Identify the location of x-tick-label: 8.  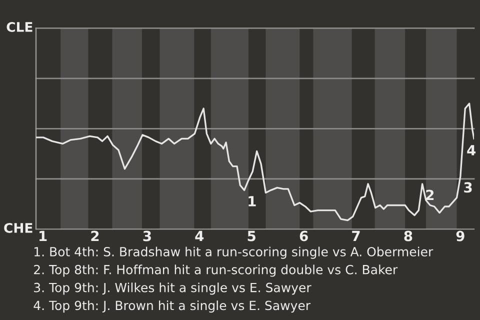
(408, 236).